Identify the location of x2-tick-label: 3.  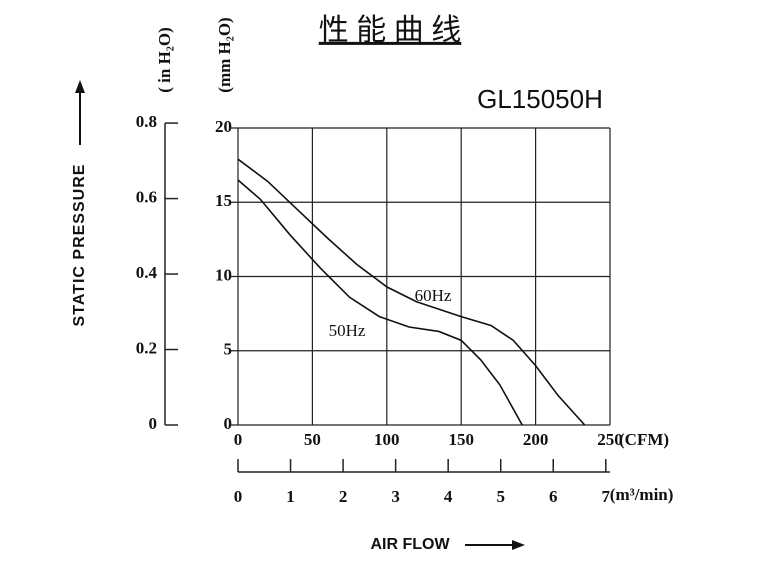
(395, 496).